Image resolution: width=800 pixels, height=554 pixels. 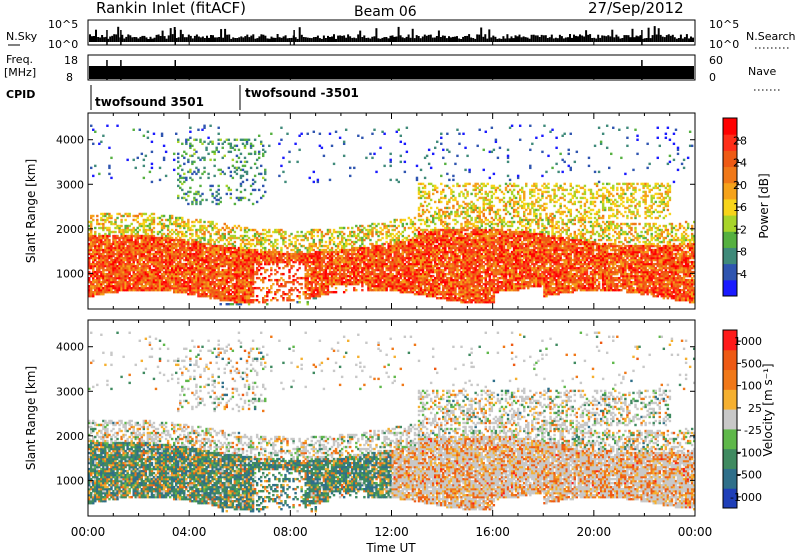 What do you see at coordinates (724, 24) in the screenshot?
I see `nsearch-tick-high: 10^5` at bounding box center [724, 24].